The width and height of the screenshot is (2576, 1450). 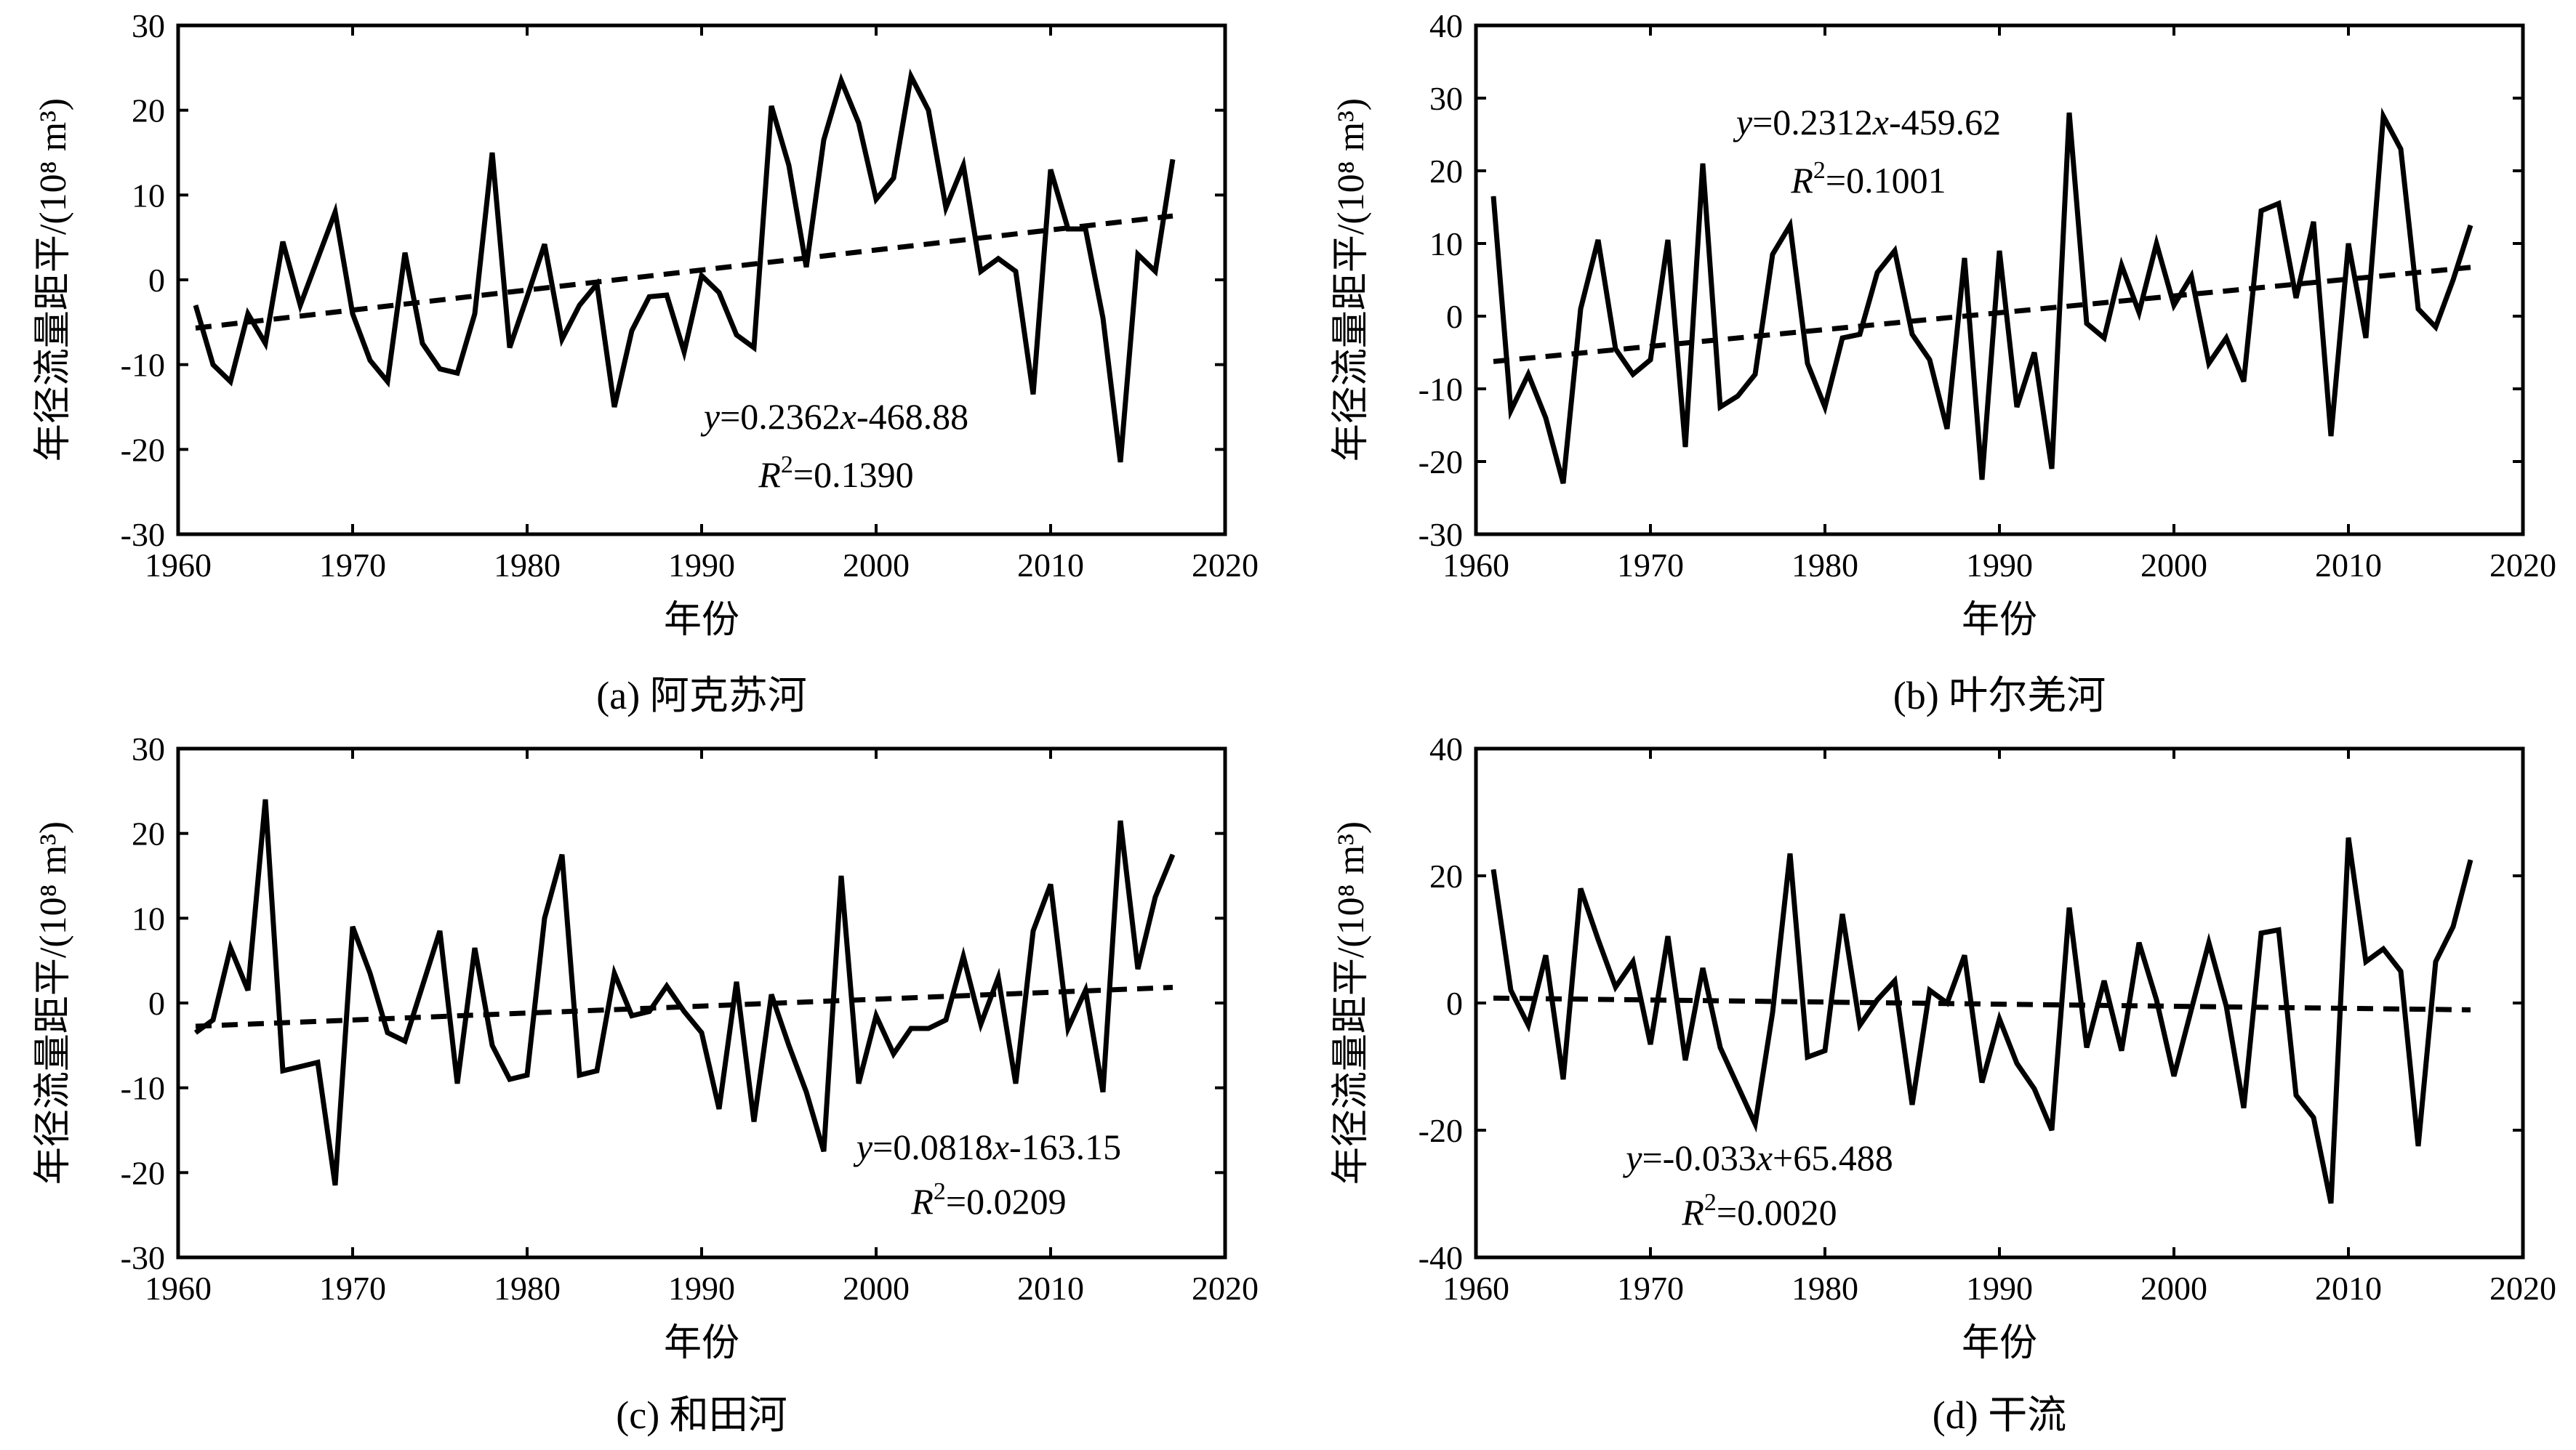 What do you see at coordinates (987, 1147) in the screenshot?
I see `regression-equation: y=0.0818x-163.15` at bounding box center [987, 1147].